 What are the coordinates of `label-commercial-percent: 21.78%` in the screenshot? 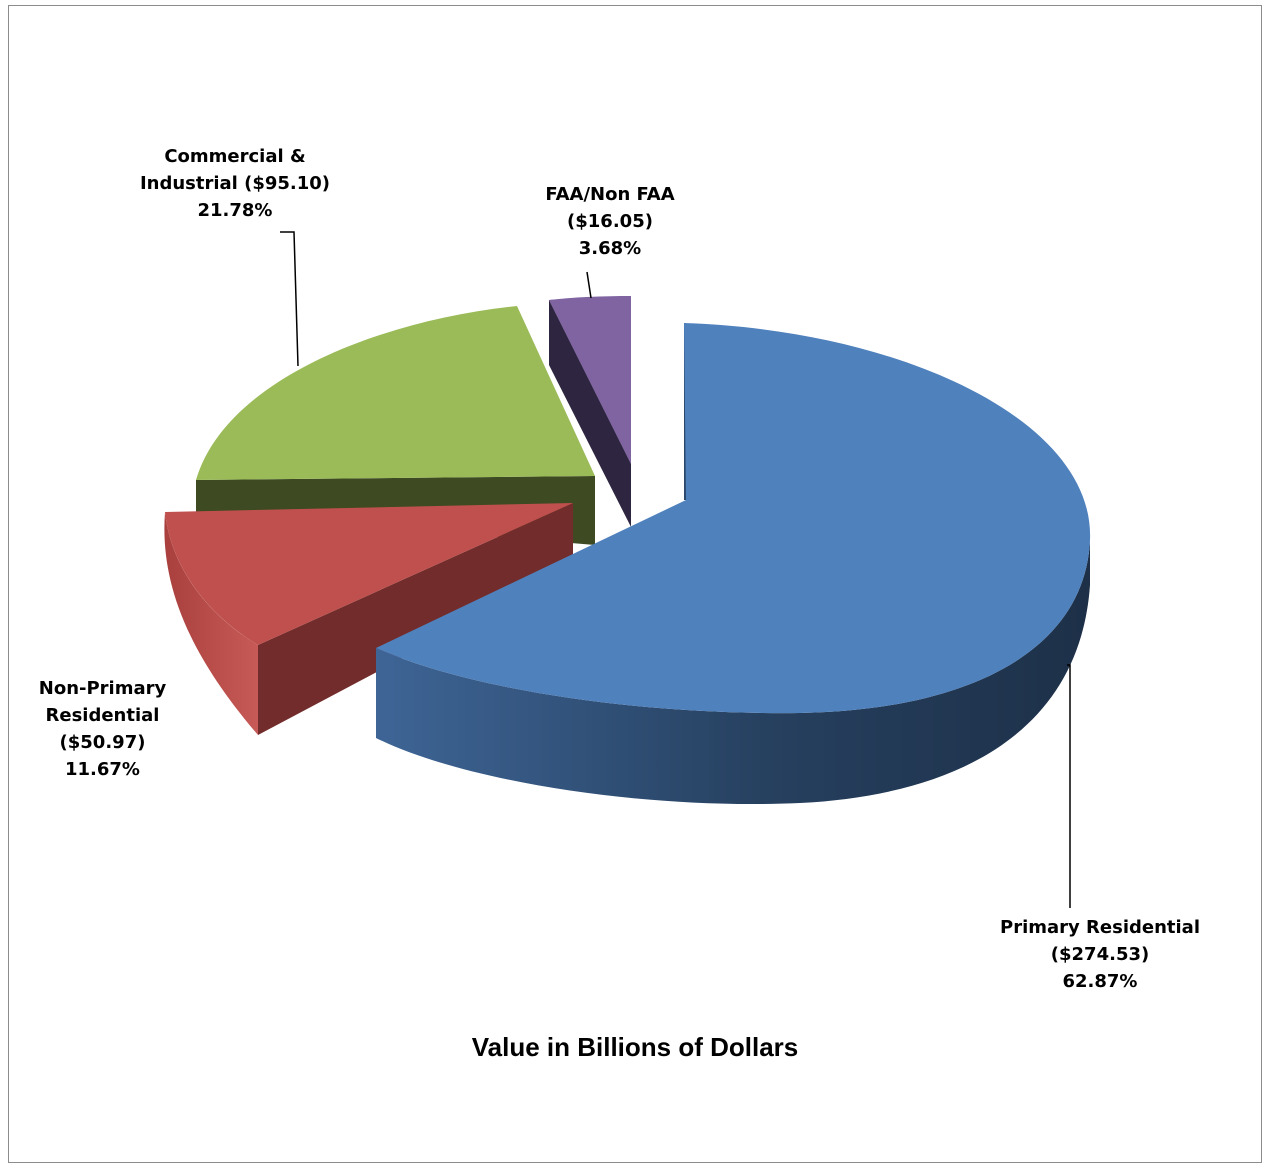 It's located at (235, 210).